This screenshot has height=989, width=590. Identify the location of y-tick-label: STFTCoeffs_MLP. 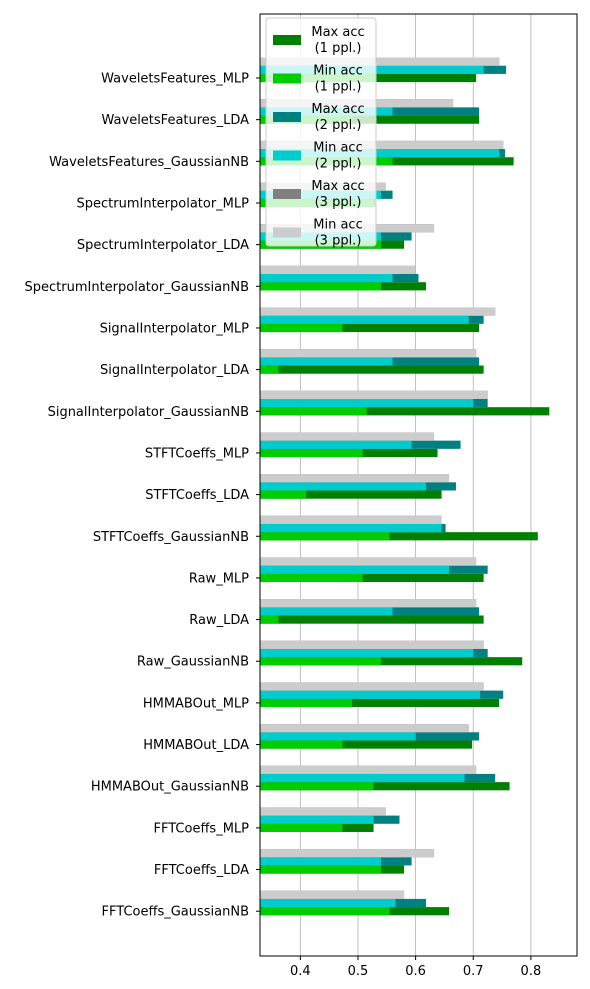
(197, 453).